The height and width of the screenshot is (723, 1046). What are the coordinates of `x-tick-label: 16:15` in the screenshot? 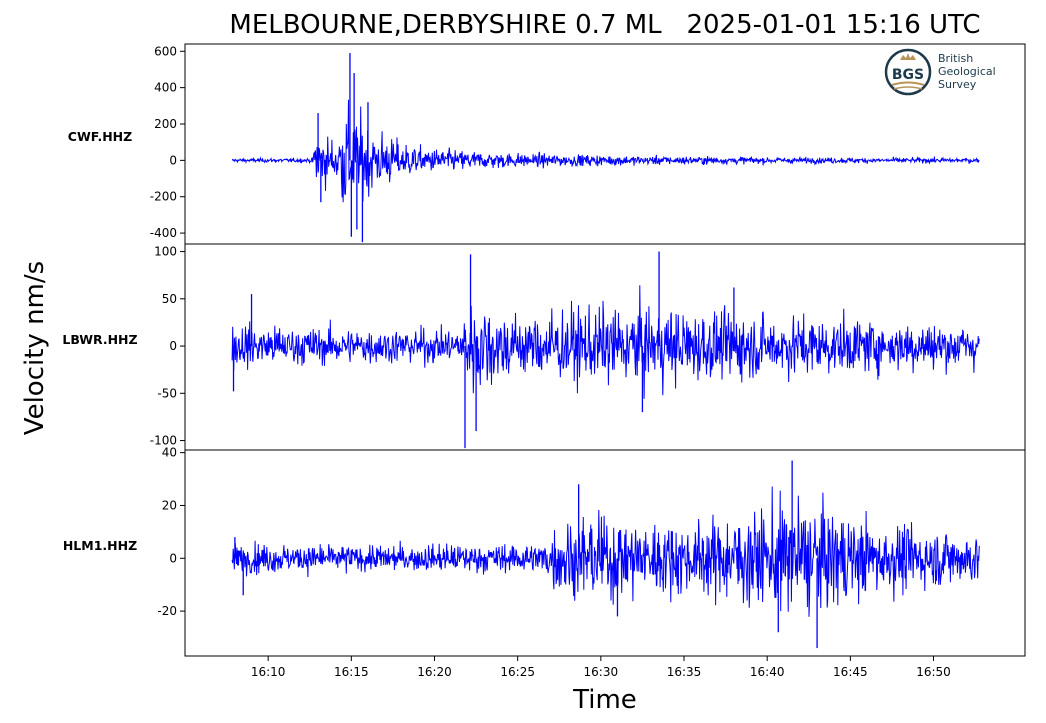 It's located at (351, 672).